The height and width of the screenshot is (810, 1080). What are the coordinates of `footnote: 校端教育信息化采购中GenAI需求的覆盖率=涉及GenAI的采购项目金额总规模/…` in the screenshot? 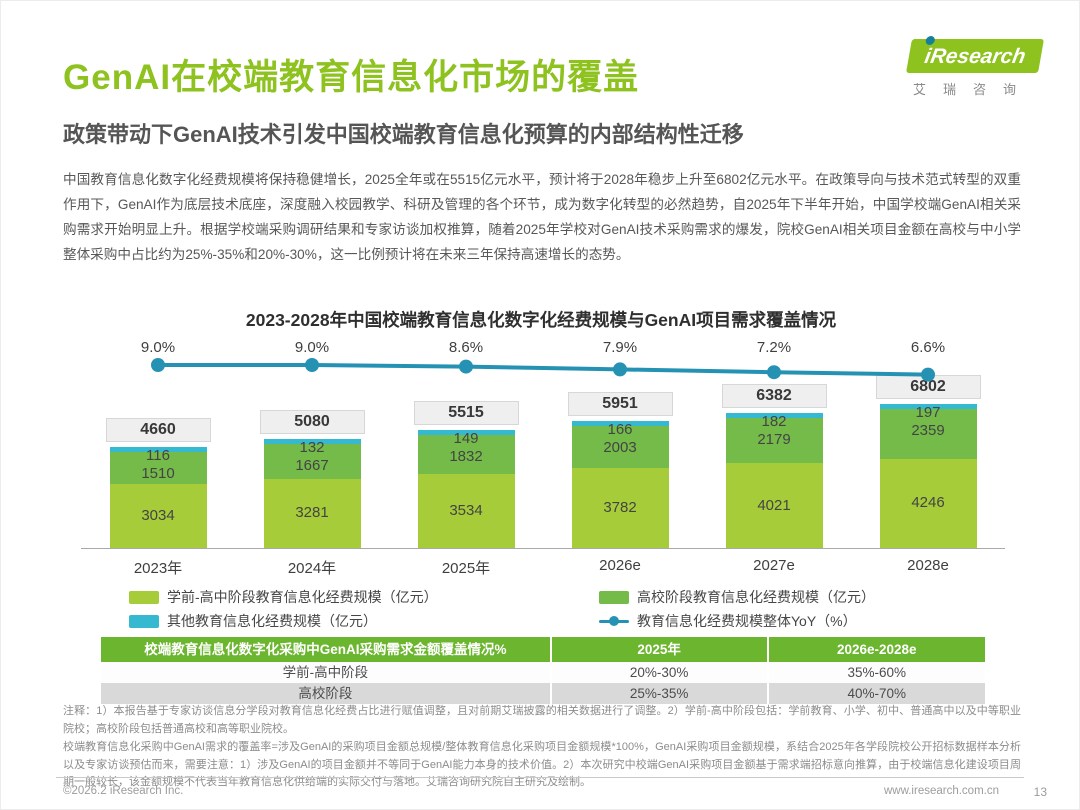 It's located at (542, 765).